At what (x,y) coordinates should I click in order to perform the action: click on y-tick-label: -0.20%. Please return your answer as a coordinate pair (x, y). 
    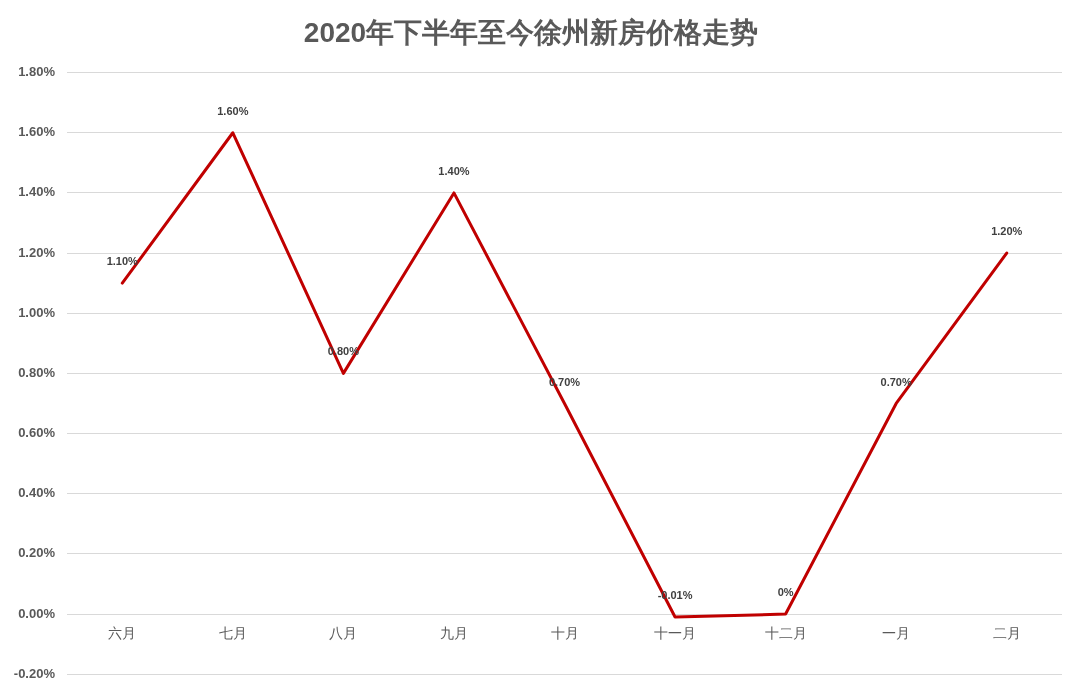
    Looking at the image, I should click on (34, 673).